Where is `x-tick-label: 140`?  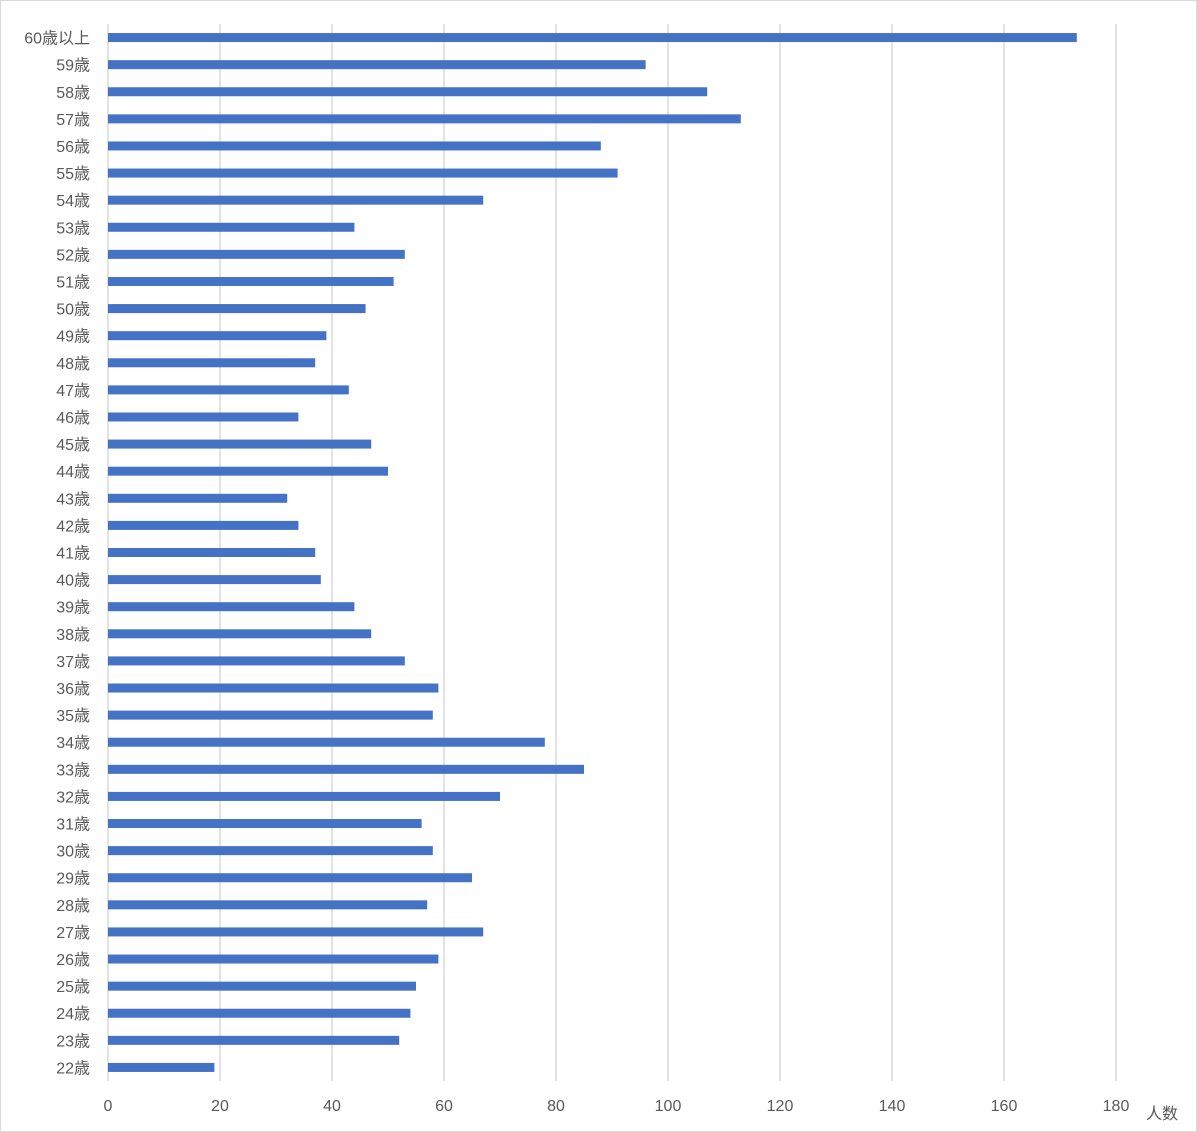 x-tick-label: 140 is located at coordinates (892, 1106).